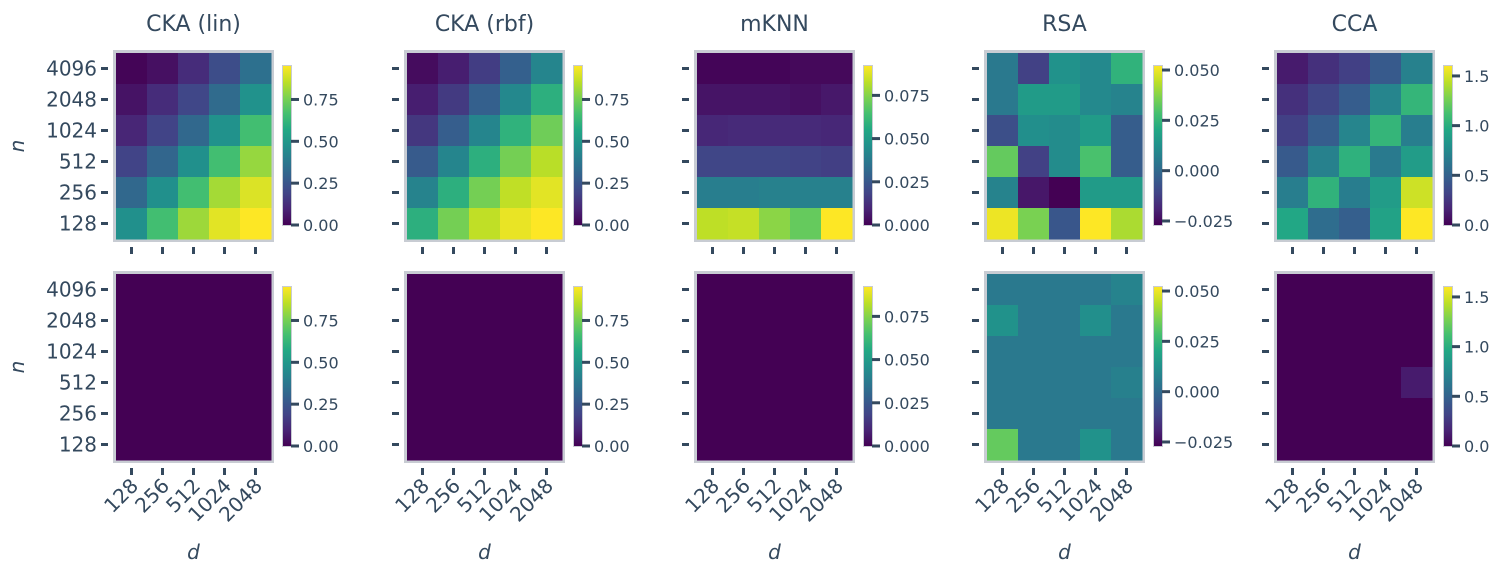  Describe the element at coordinates (1197, 70) in the screenshot. I see `colorbar-tick-label: 0.050` at that location.